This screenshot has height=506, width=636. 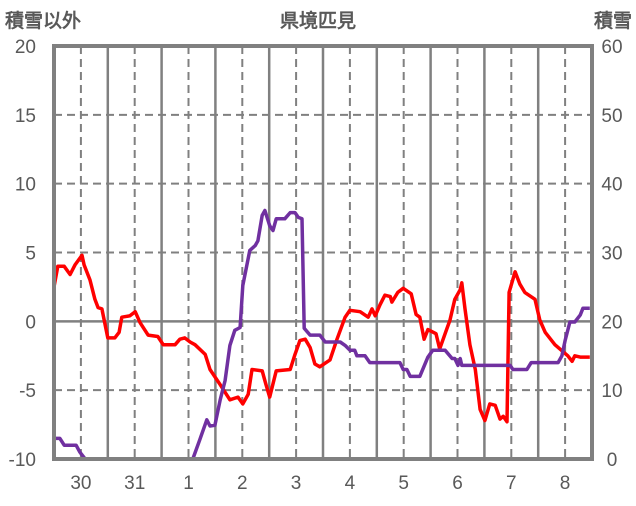 What do you see at coordinates (25, 116) in the screenshot?
I see `left-tick-label: 15` at bounding box center [25, 116].